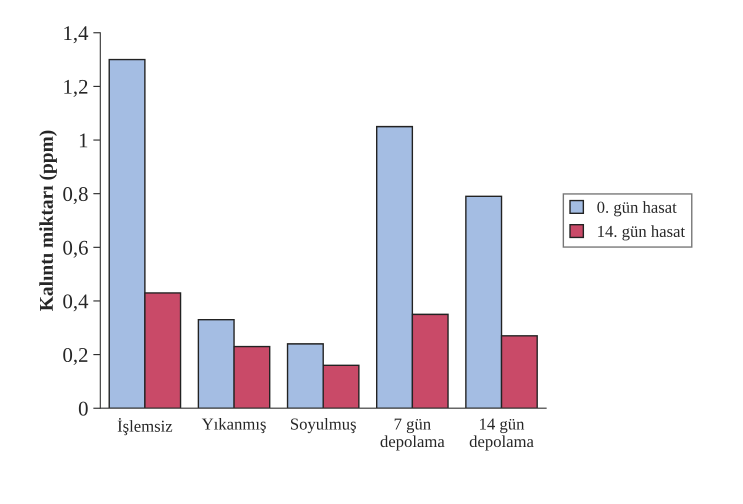 The image size is (743, 504). What do you see at coordinates (75, 195) in the screenshot?
I see `y-tick-label: 0,8` at bounding box center [75, 195].